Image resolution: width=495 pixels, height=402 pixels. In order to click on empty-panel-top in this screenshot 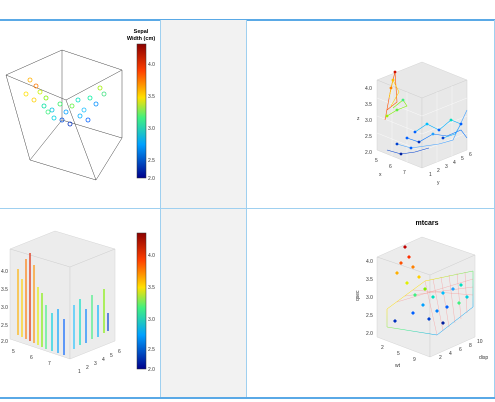, I will do `click(203, 114)`.